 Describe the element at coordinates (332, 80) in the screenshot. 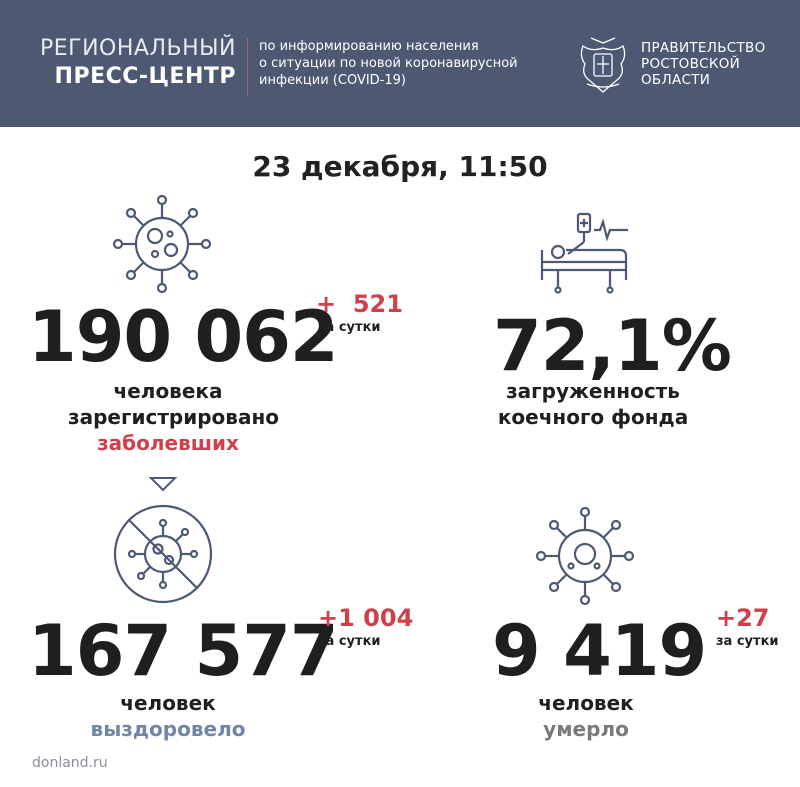

I see `header-description-line3: инфекции (COVID-19)` at that location.